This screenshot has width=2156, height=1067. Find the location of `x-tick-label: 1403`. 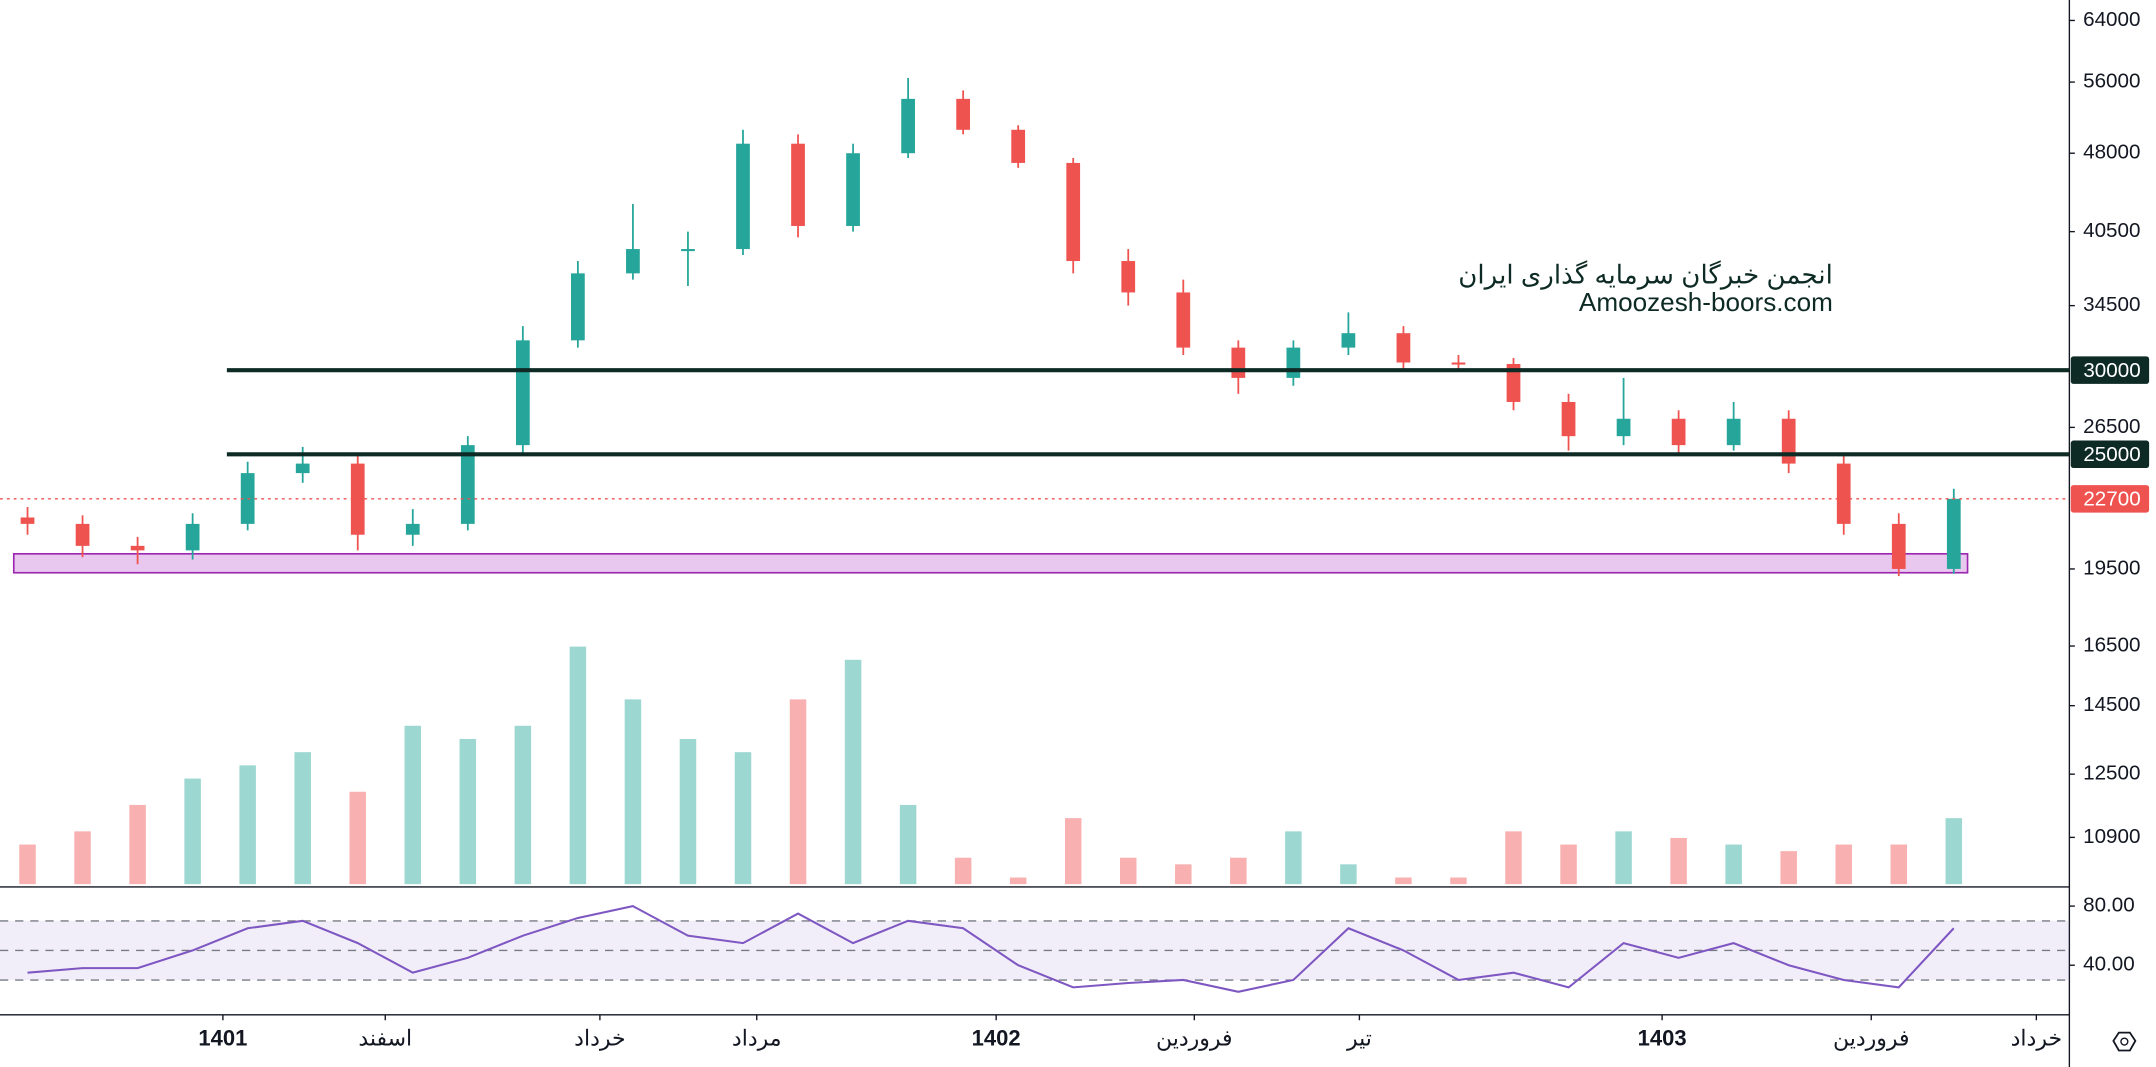

x-tick-label: 1403 is located at coordinates (1662, 1037).